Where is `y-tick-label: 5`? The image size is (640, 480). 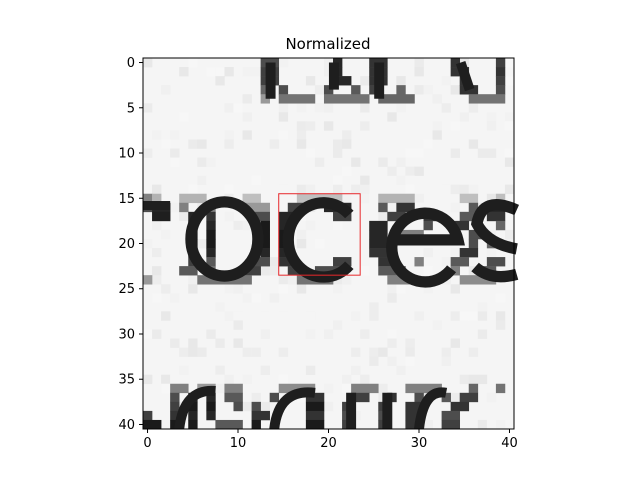 y-tick-label: 5 is located at coordinates (131, 108).